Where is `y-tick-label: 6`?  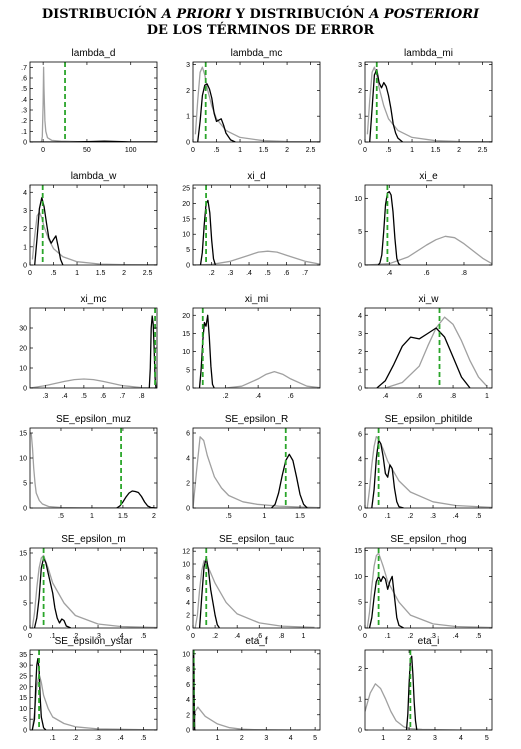
y-tick-label: 6 is located at coordinates (188, 590).